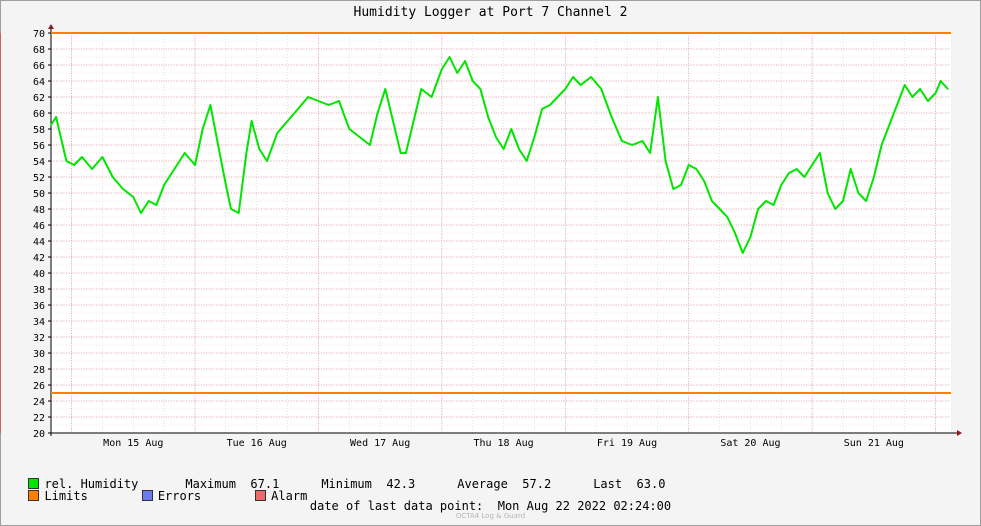 This screenshot has height=526, width=981. Describe the element at coordinates (346, 484) in the screenshot. I see `stat-minimum-label: Minimum` at that location.